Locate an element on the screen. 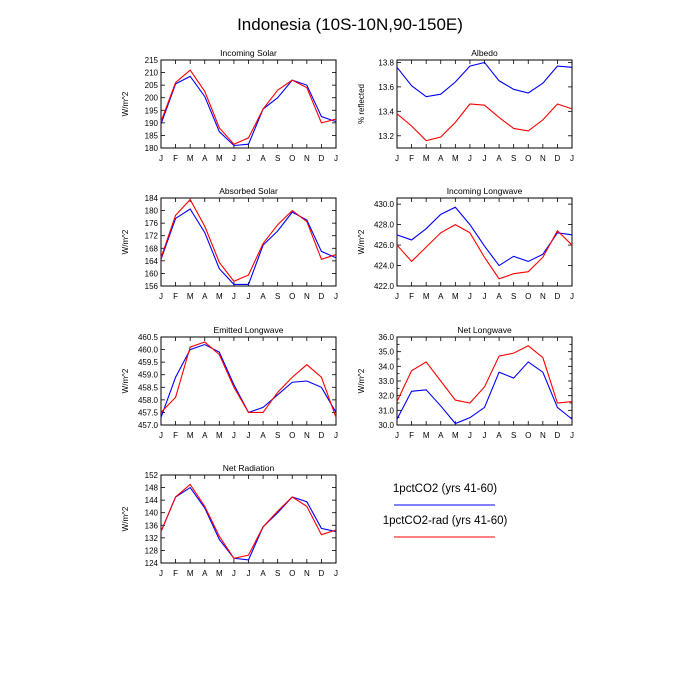 The image size is (700, 700). y-tick-label: 426.0 is located at coordinates (384, 245).